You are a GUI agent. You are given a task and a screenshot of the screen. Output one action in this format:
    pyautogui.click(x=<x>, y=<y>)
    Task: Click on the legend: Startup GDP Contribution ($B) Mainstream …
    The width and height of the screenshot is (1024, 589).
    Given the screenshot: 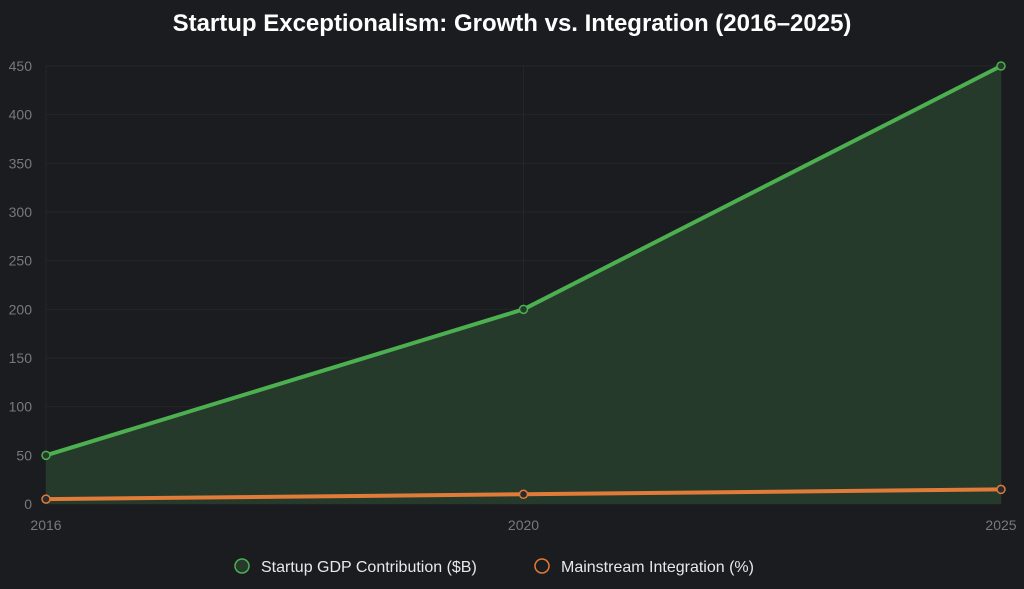 What is the action you would take?
    pyautogui.click(x=494, y=567)
    